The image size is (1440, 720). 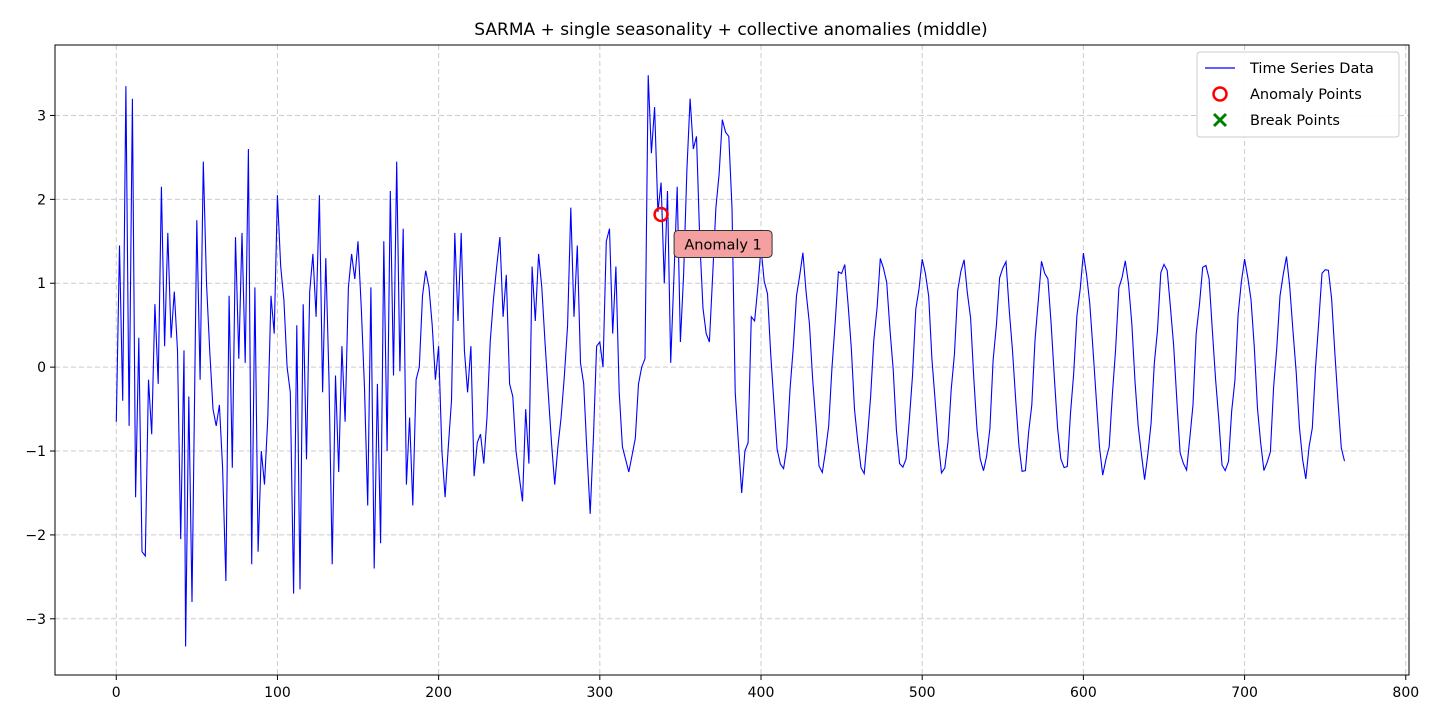 I want to click on y-tick-label: −2, so click(x=35, y=536).